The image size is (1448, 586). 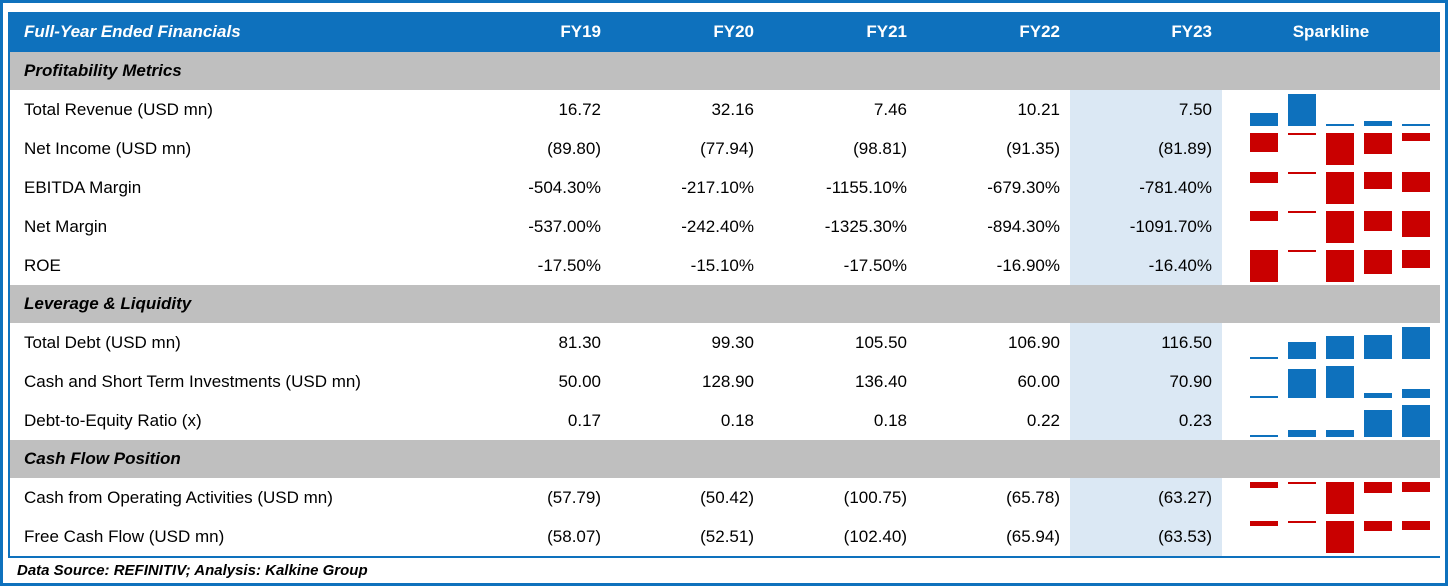 What do you see at coordinates (83, 187) in the screenshot?
I see `row-label: EBITDA Margin` at bounding box center [83, 187].